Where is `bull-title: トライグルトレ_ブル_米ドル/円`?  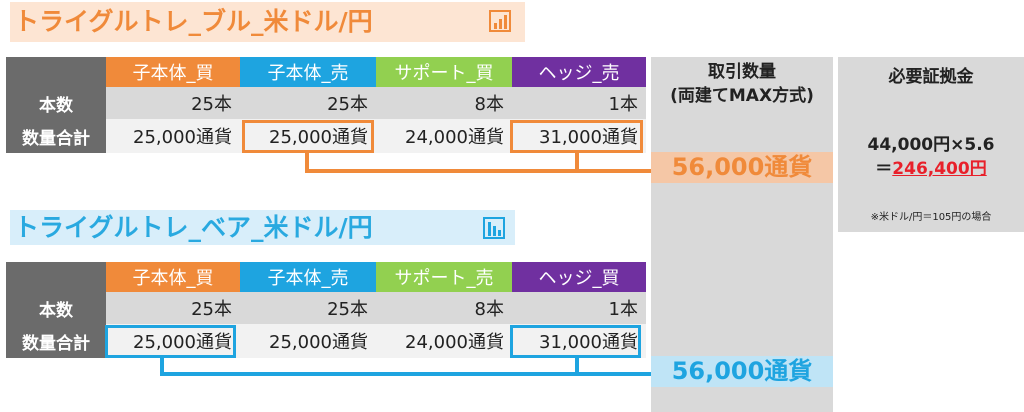
bull-title: トライグルトレ_ブル_米ドル/円 is located at coordinates (267, 22).